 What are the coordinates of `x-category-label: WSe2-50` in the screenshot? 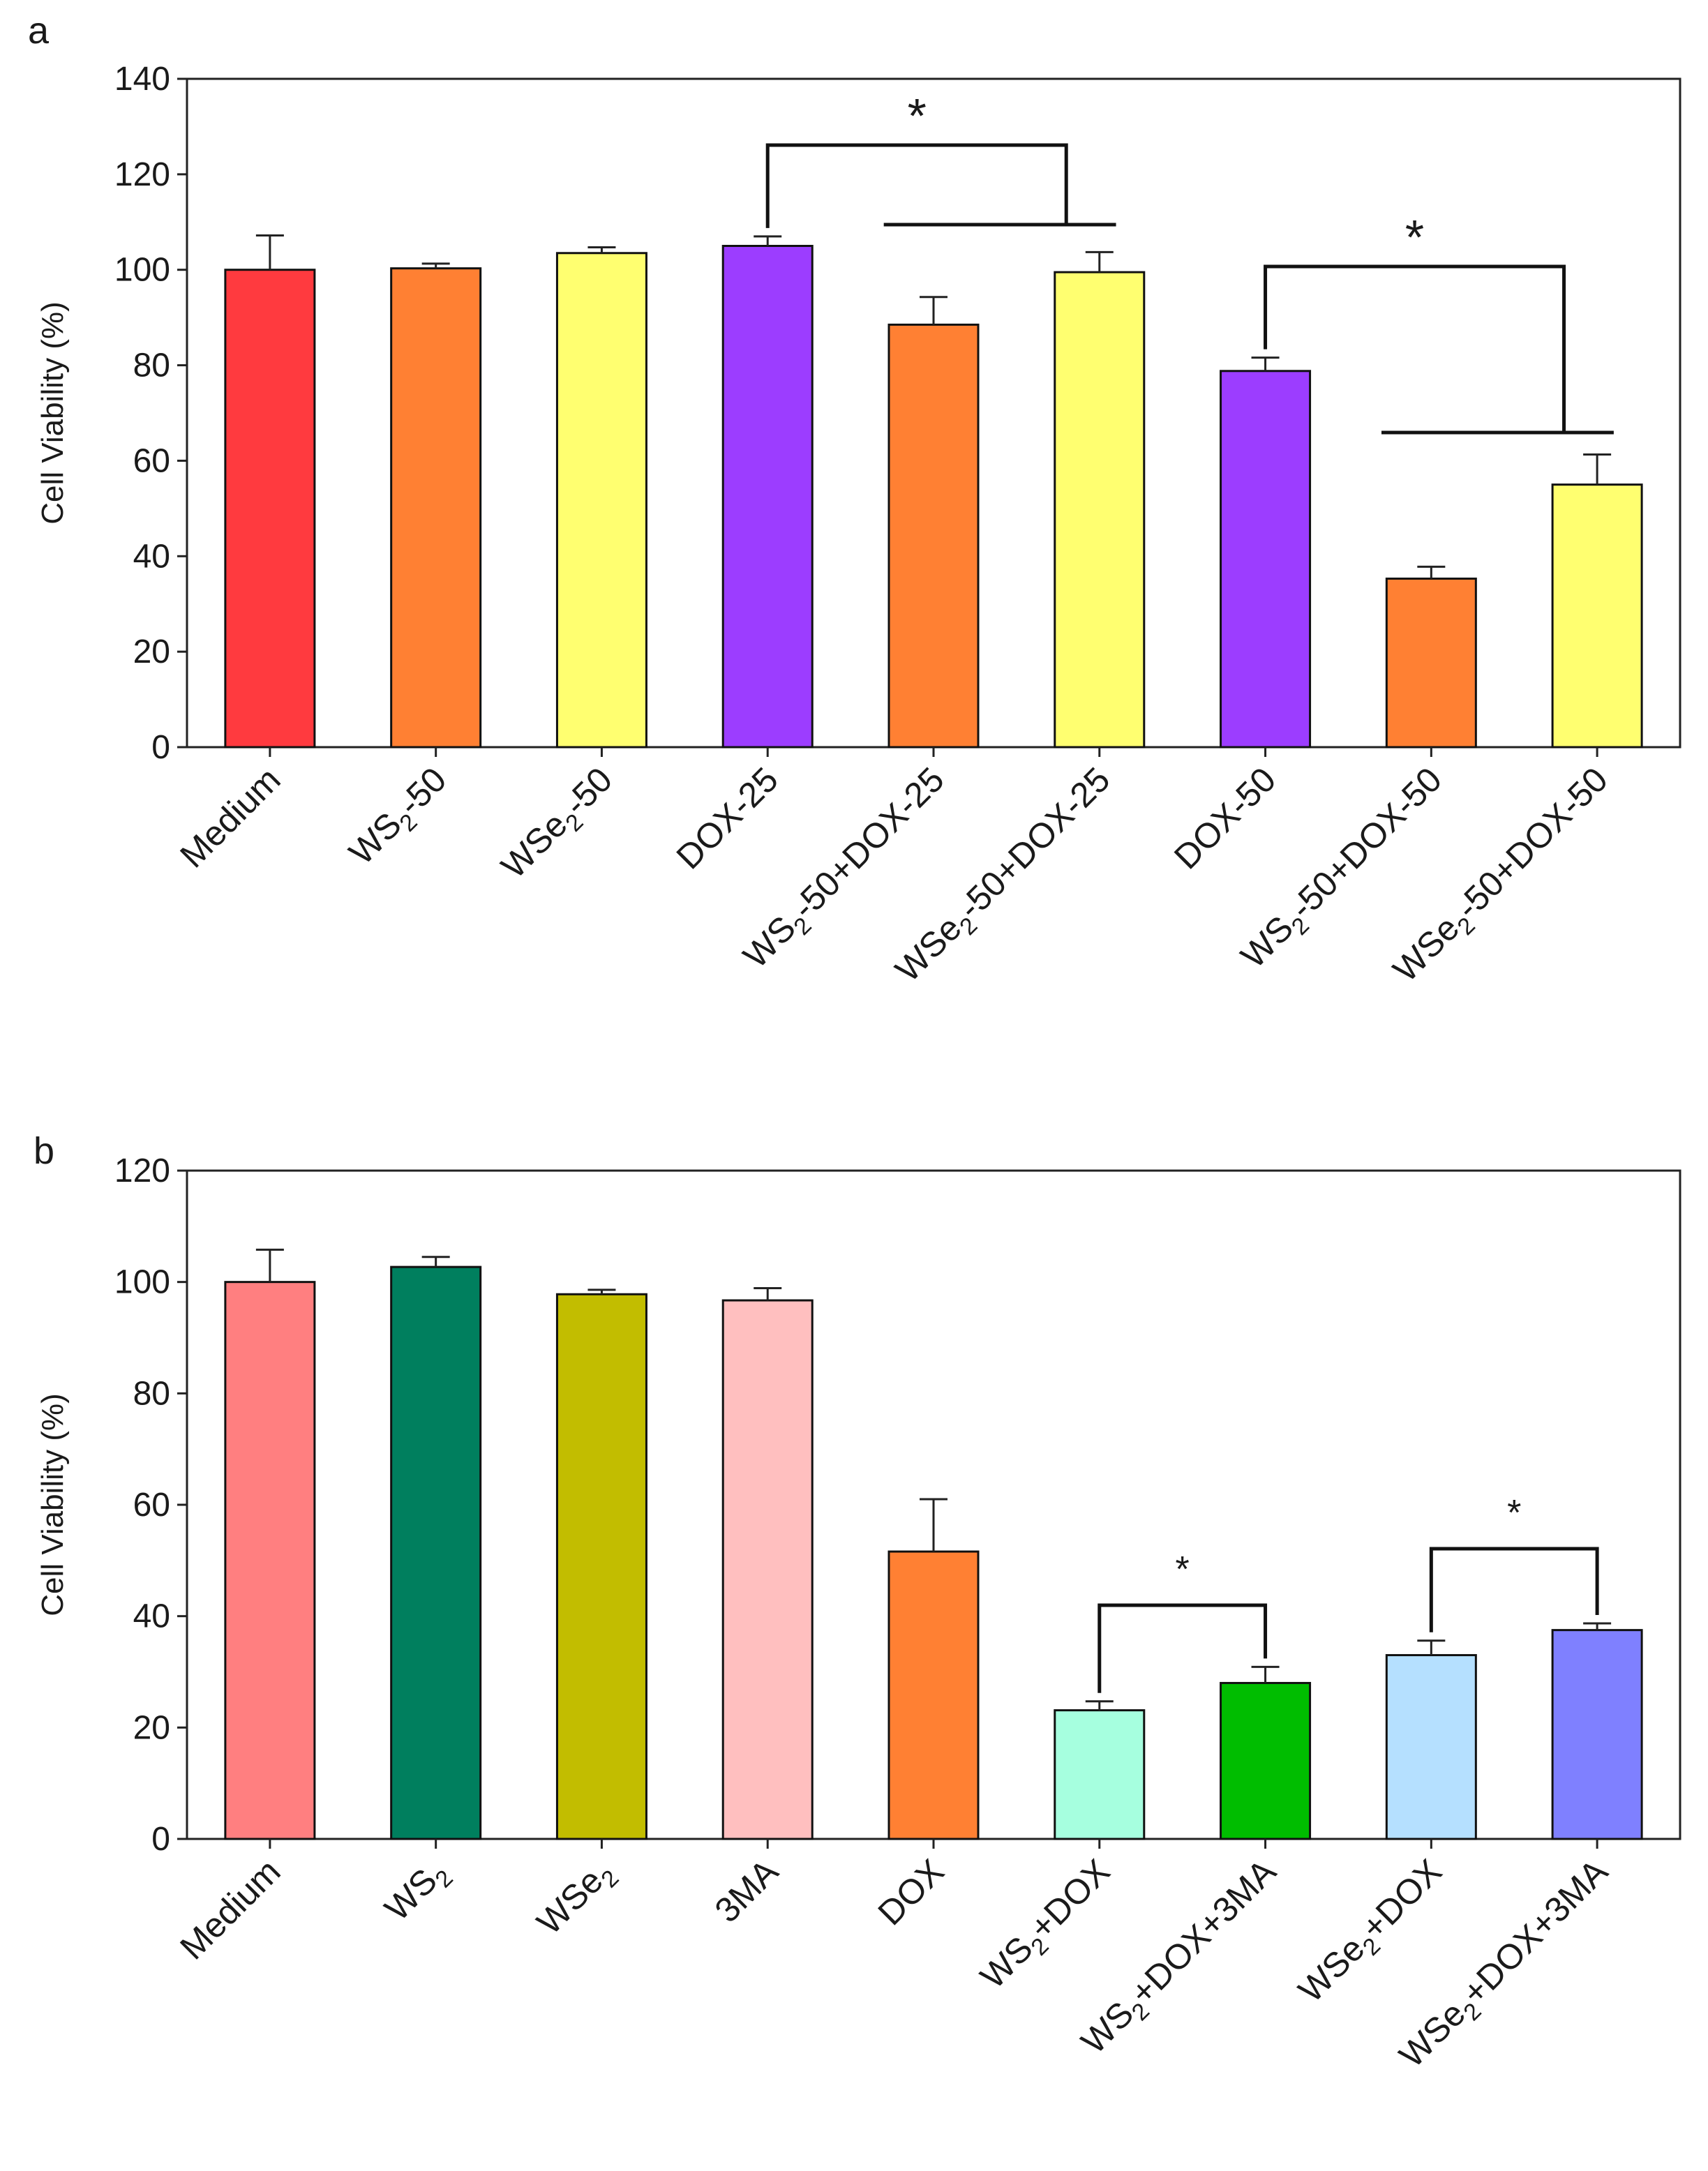 It's located at (559, 825).